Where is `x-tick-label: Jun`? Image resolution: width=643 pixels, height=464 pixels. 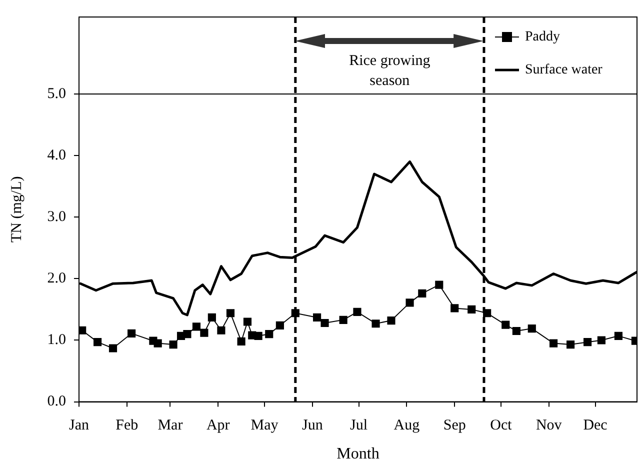
x-tick-label: Jun is located at coordinates (313, 426).